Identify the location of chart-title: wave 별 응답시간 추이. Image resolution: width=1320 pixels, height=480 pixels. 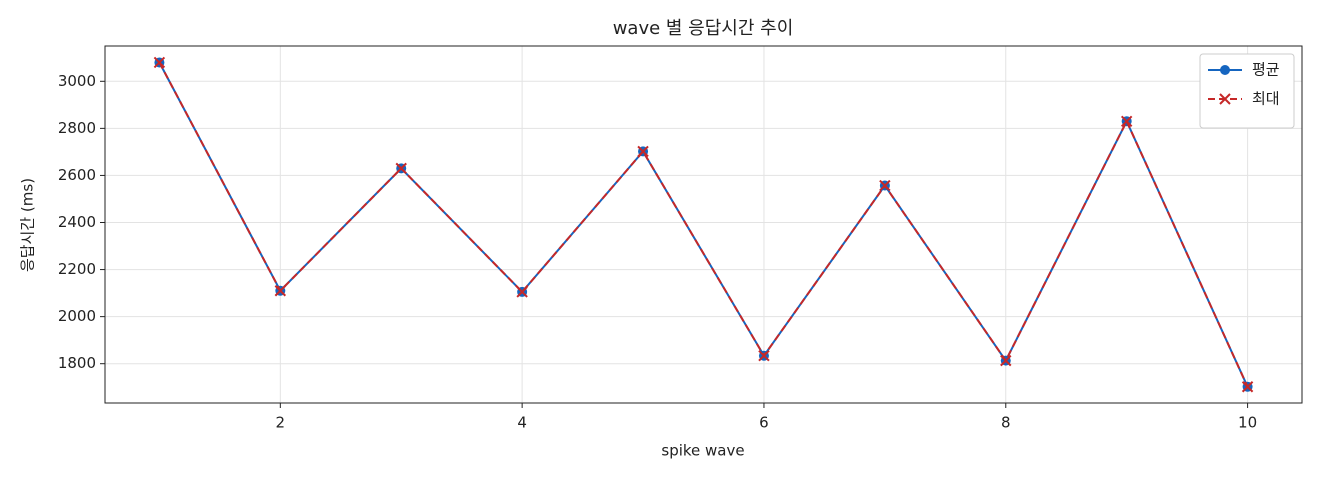
(703, 28).